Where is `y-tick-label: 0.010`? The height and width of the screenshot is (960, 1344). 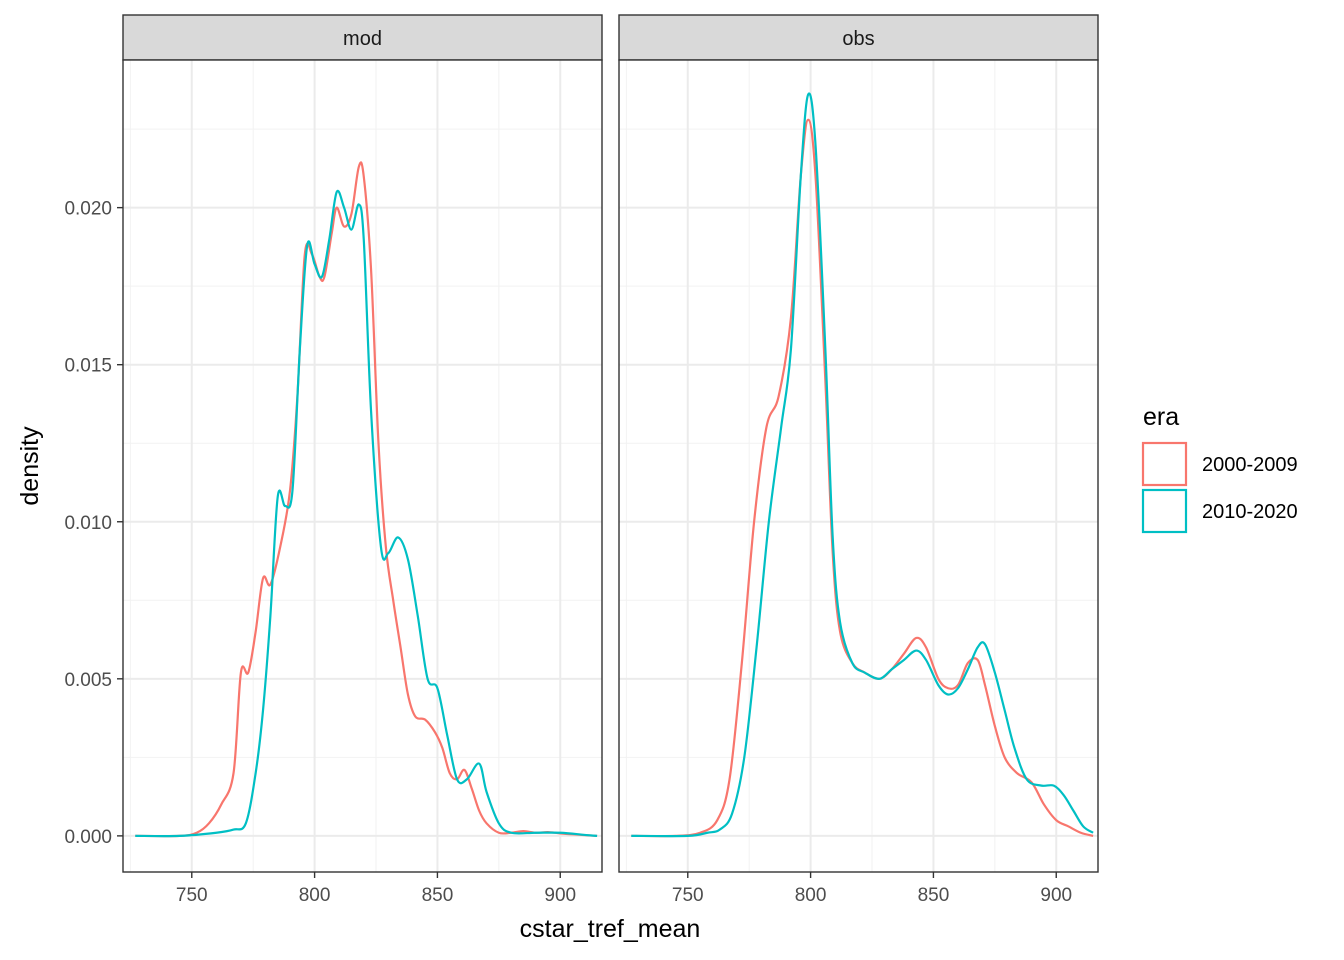
y-tick-label: 0.010 is located at coordinates (88, 523).